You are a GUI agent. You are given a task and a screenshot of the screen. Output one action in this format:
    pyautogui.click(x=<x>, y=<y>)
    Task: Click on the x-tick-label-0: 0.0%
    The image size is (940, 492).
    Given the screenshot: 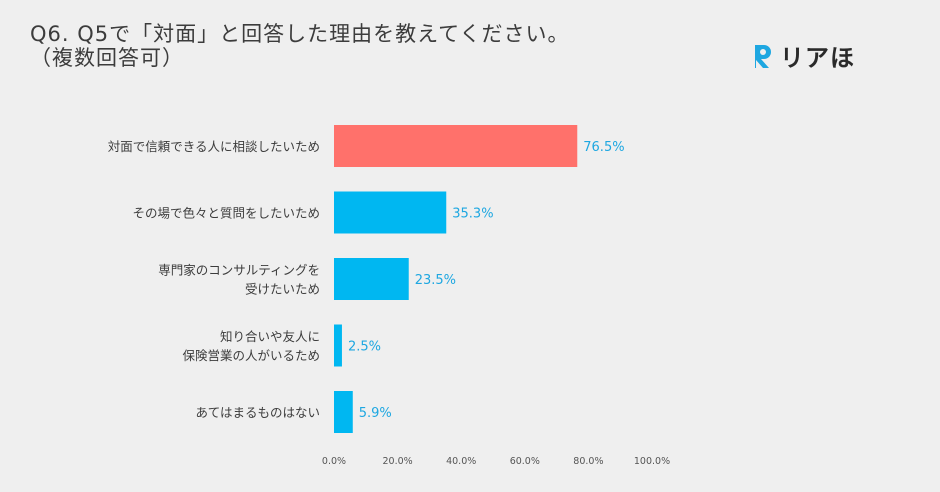 What is the action you would take?
    pyautogui.click(x=334, y=461)
    